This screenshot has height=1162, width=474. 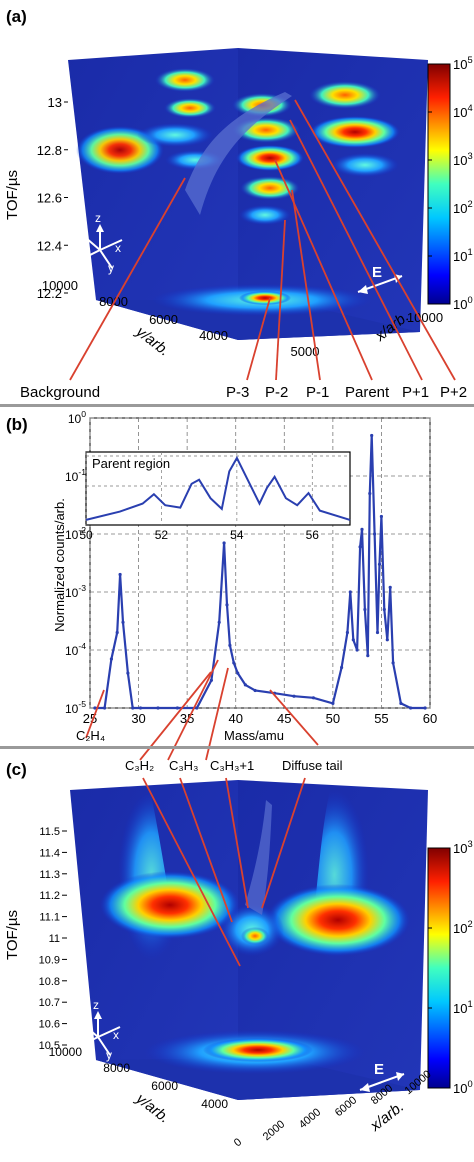 I want to click on triad-x-c: x, so click(x=116, y=1035).